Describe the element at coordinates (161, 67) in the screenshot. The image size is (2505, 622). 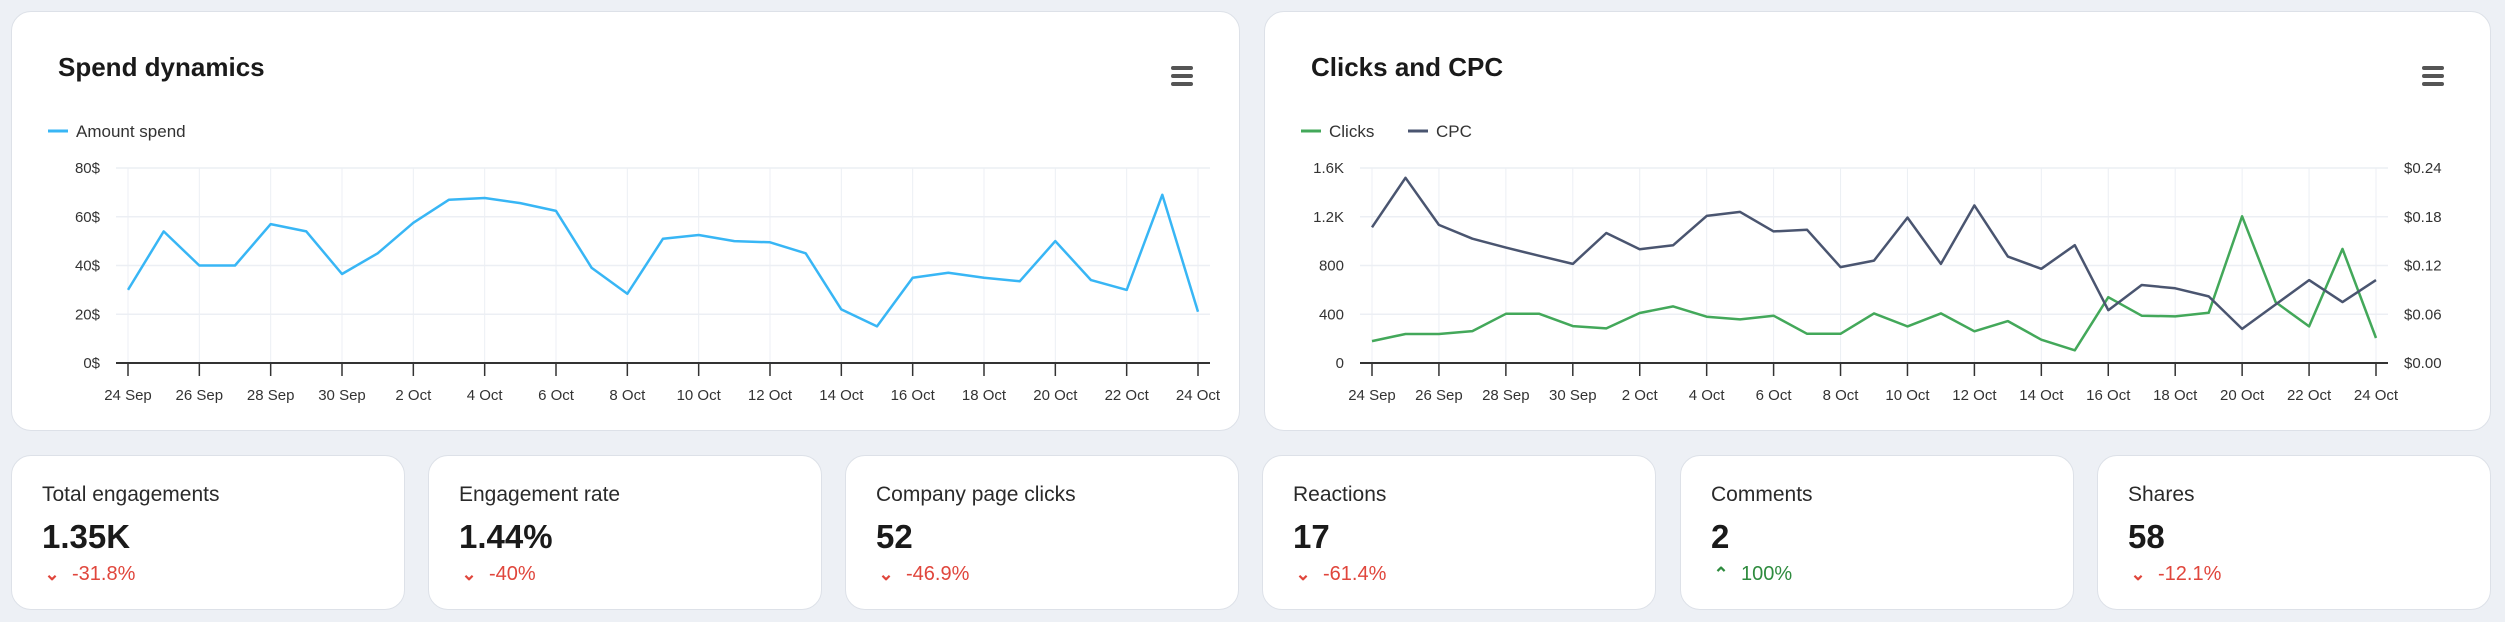
I see `chart-title: Spend dynamics` at that location.